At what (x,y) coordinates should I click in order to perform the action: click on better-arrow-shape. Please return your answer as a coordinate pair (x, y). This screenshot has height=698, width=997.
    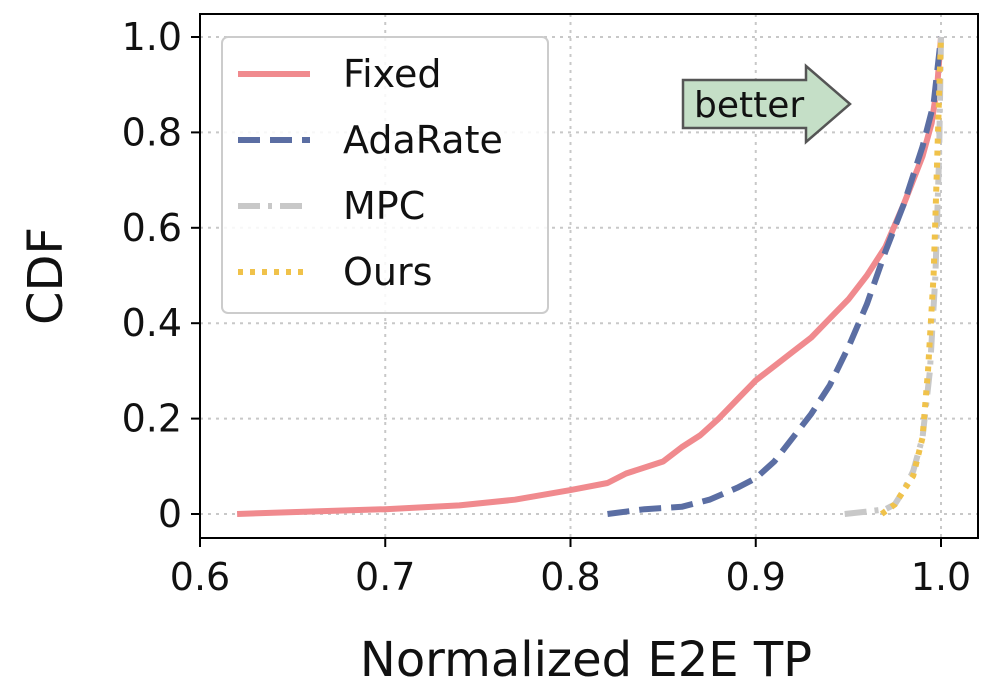
    Looking at the image, I should click on (766, 104).